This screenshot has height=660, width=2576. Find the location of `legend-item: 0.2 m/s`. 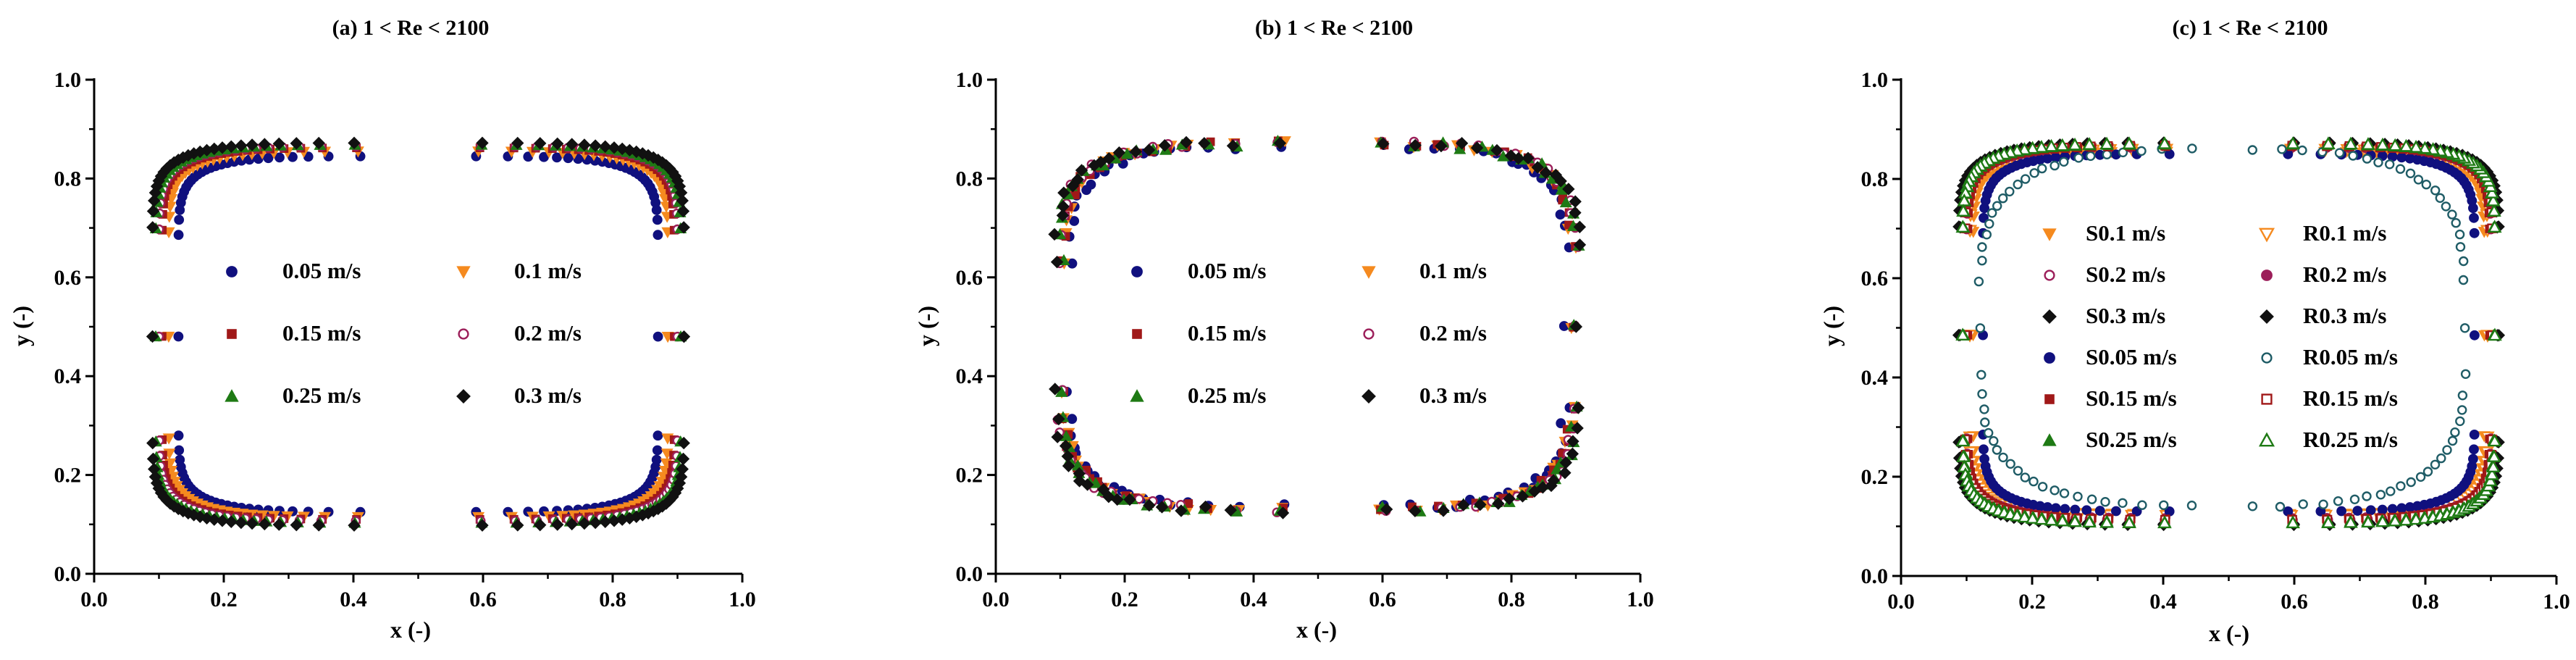

legend-item: 0.2 m/s is located at coordinates (520, 333).